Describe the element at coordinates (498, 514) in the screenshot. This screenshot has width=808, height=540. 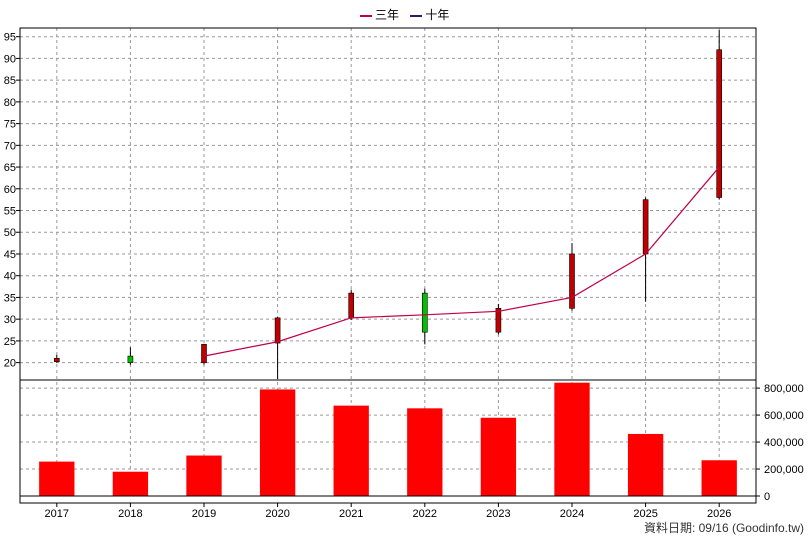
I see `x-tick-label: 2023` at that location.